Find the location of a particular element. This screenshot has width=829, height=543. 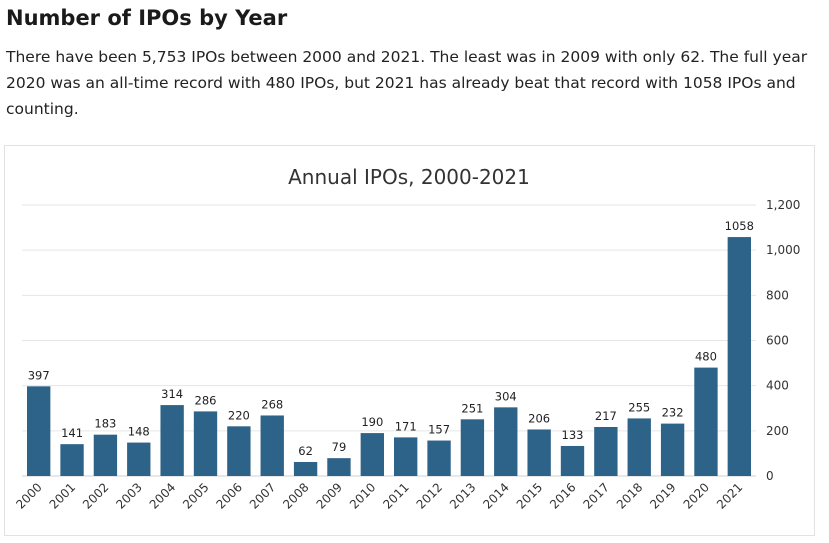

x-tick-label: 2006 is located at coordinates (228, 495).